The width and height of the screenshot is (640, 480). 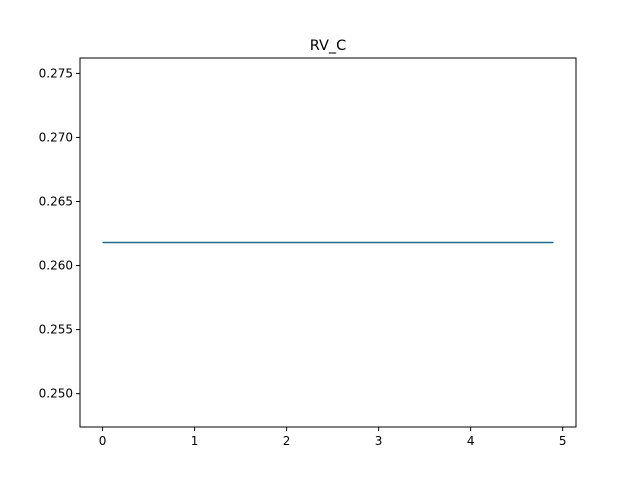 What do you see at coordinates (56, 73) in the screenshot?
I see `y-tick-label: 0.275` at bounding box center [56, 73].